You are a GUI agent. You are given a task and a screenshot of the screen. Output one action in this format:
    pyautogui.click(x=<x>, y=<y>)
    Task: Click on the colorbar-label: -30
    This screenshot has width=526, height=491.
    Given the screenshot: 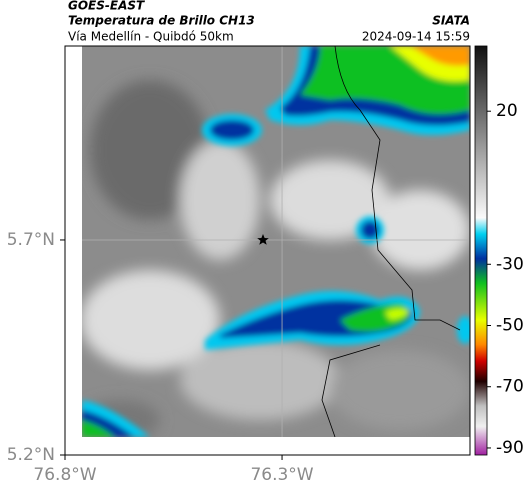 What is the action you would take?
    pyautogui.click(x=510, y=264)
    